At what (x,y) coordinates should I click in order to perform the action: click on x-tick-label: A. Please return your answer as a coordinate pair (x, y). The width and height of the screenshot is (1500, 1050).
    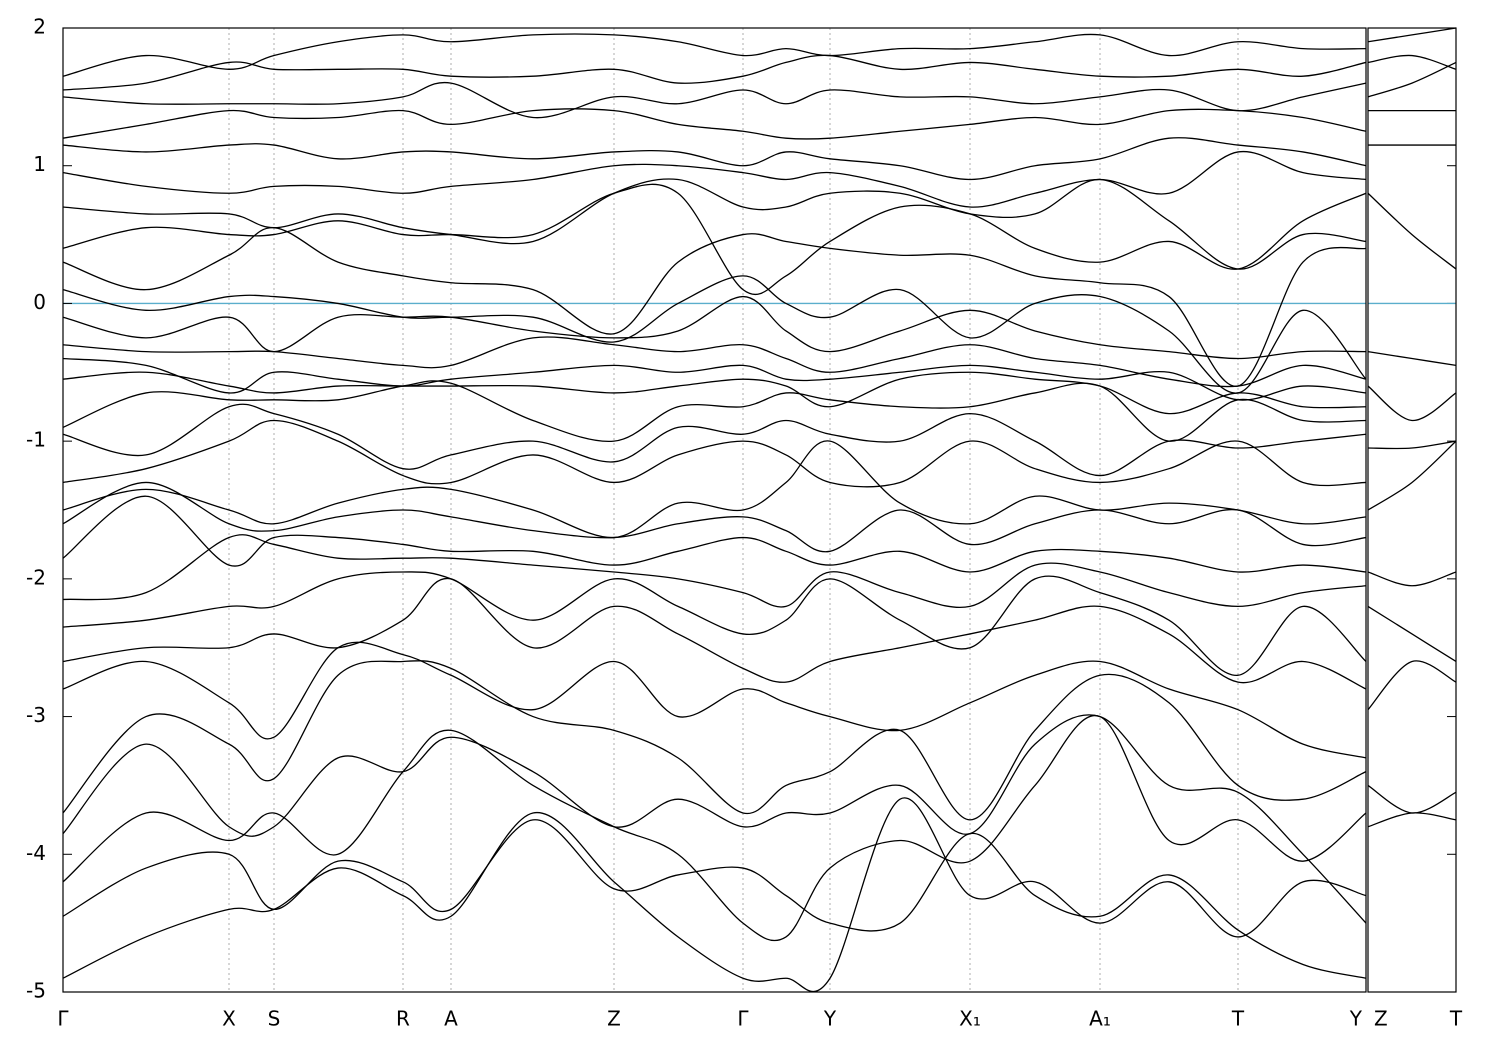
    Looking at the image, I should click on (451, 1019).